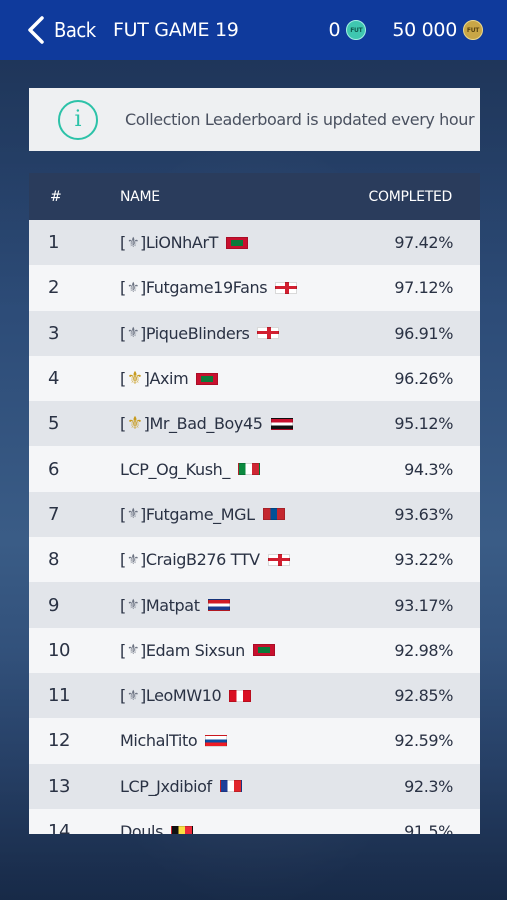 The image size is (507, 900). I want to click on rank-cell: 11, so click(59, 696).